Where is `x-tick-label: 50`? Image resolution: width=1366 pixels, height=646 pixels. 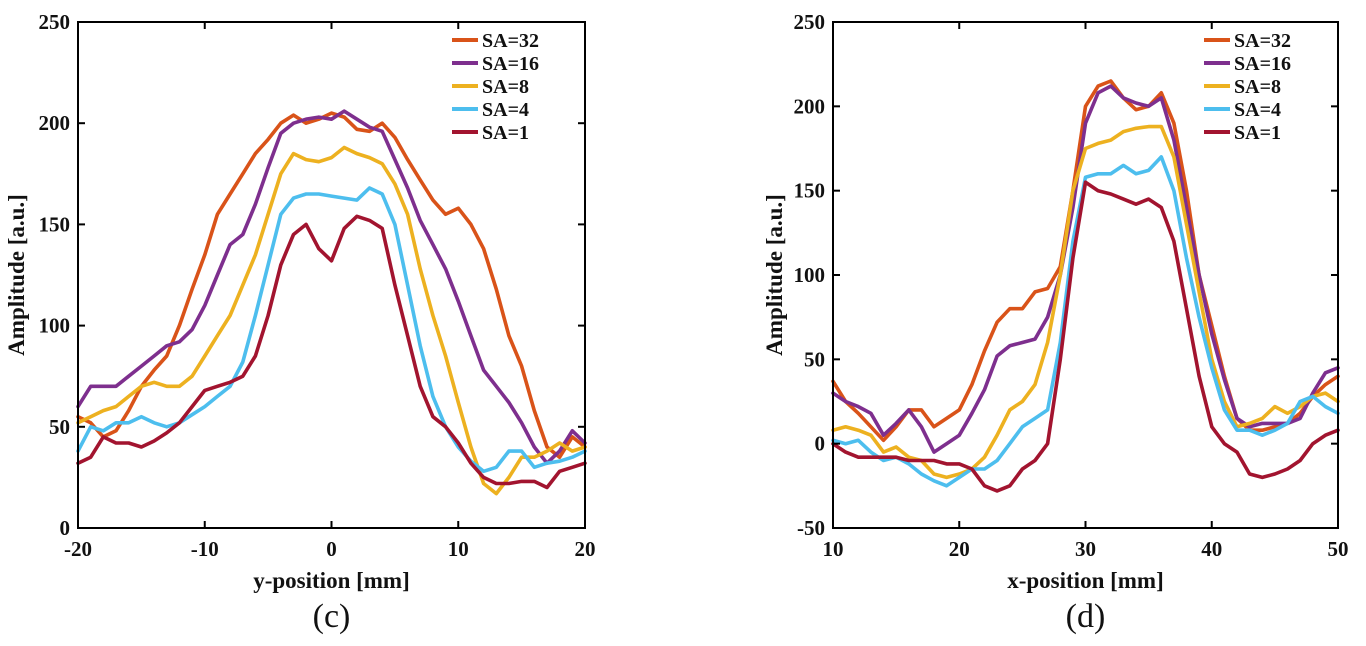 x-tick-label: 50 is located at coordinates (1338, 549).